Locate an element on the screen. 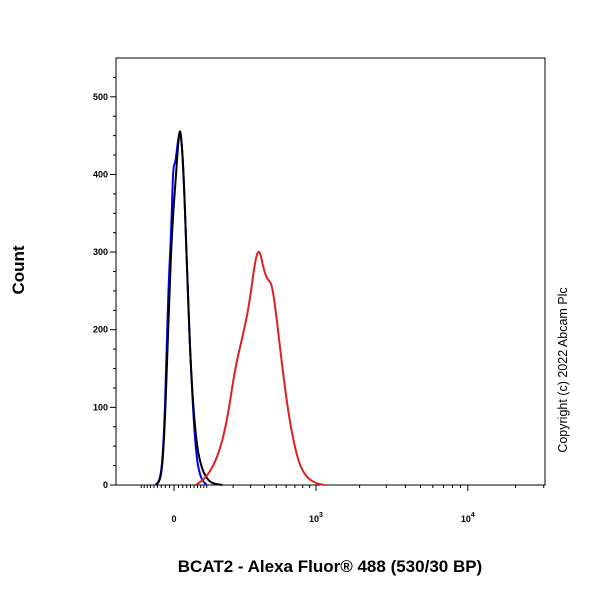  y-tick-label: 500 is located at coordinates (100, 97).